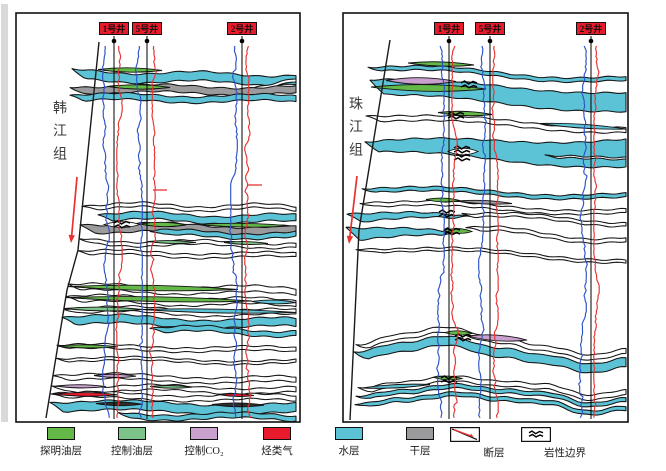 The width and height of the screenshot is (666, 471). Describe the element at coordinates (277, 442) in the screenshot. I see `legend-item-hydrocarbon-gas: 烃类气` at that location.